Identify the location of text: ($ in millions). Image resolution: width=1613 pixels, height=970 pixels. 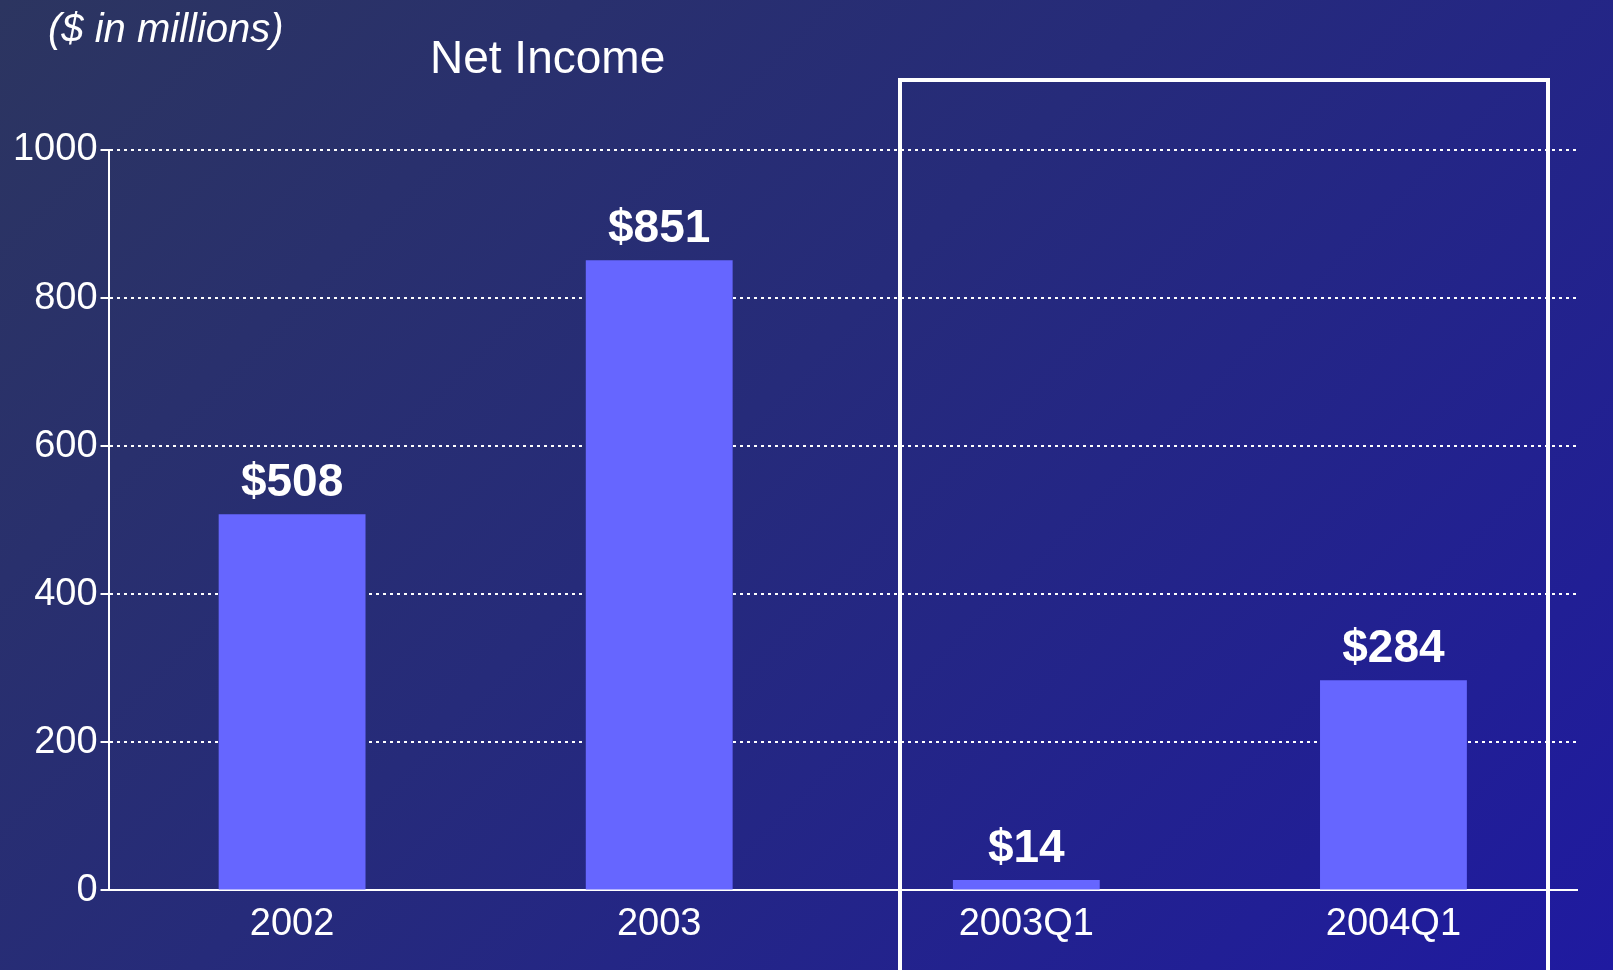
(166, 28).